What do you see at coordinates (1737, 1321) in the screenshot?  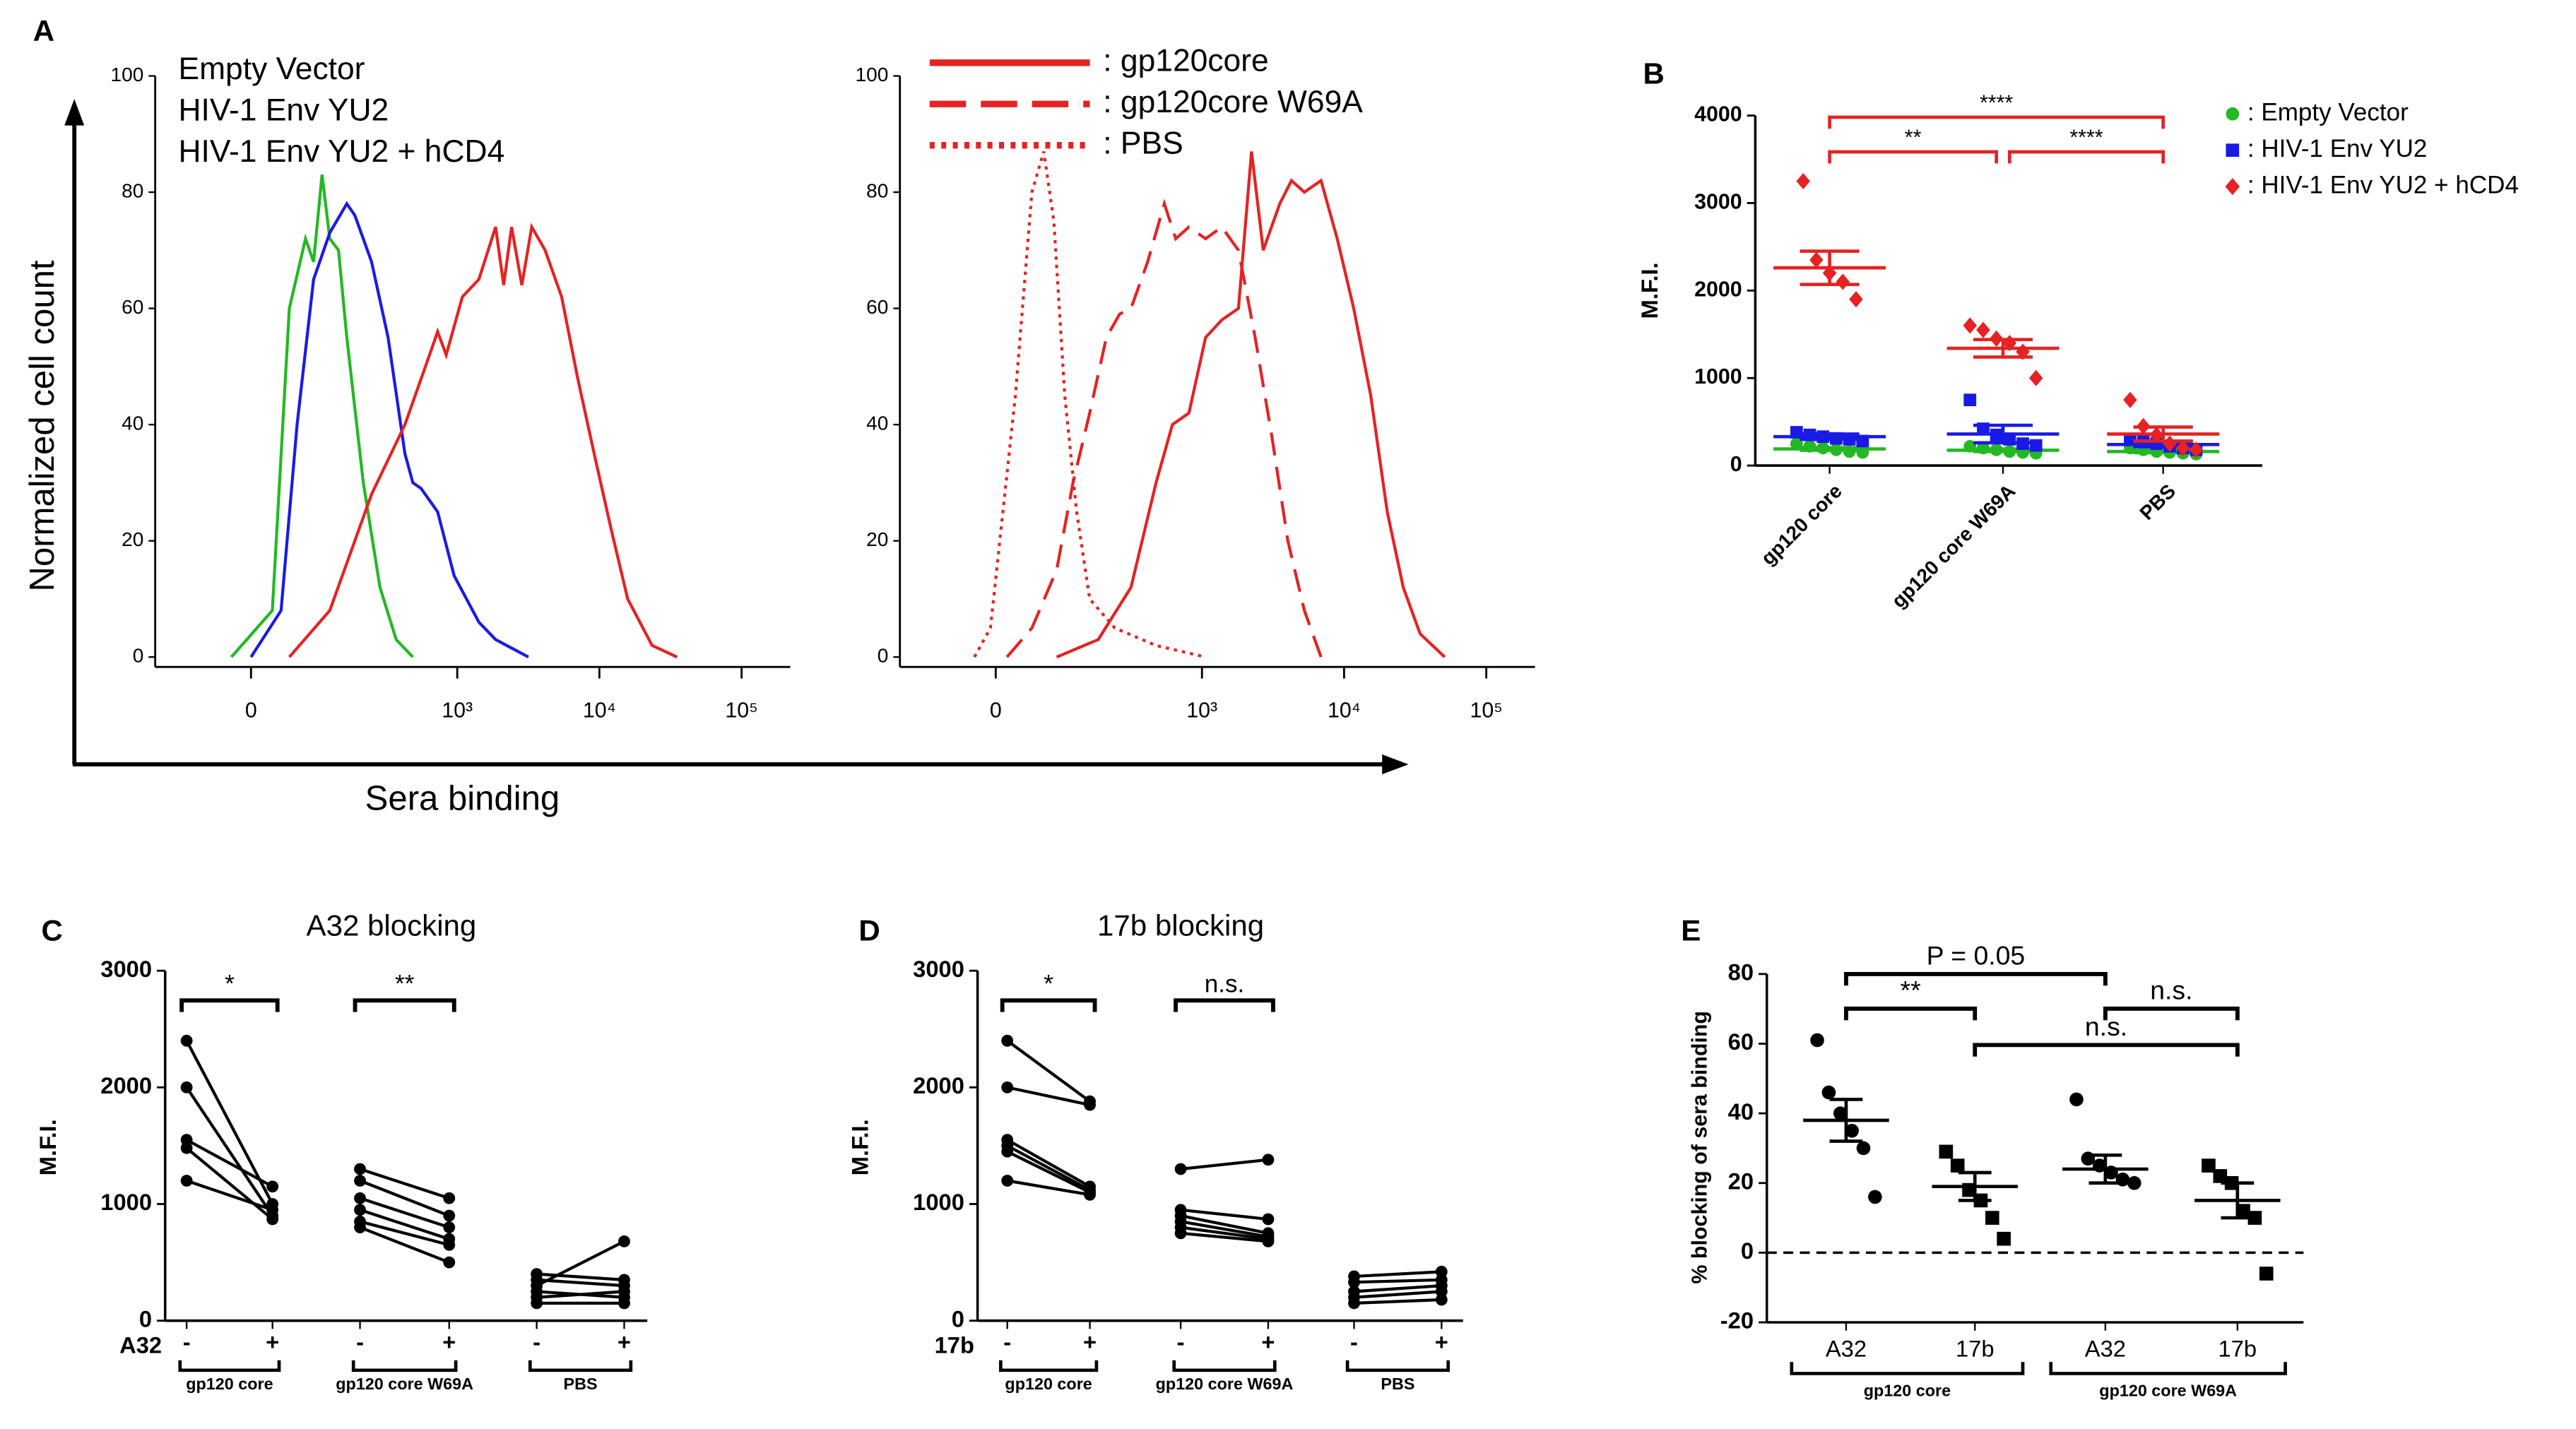 I see `y-tick-label: -20` at bounding box center [1737, 1321].